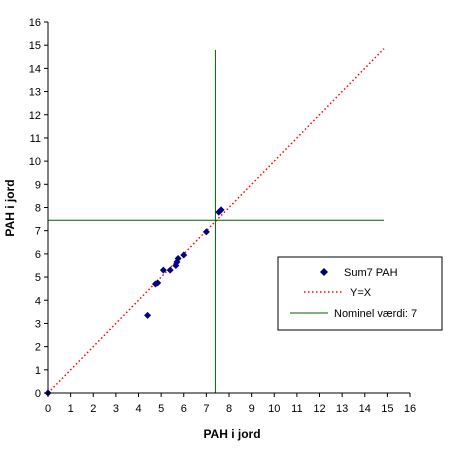 This screenshot has width=464, height=449. I want to click on x-tick-label: 15, so click(387, 409).